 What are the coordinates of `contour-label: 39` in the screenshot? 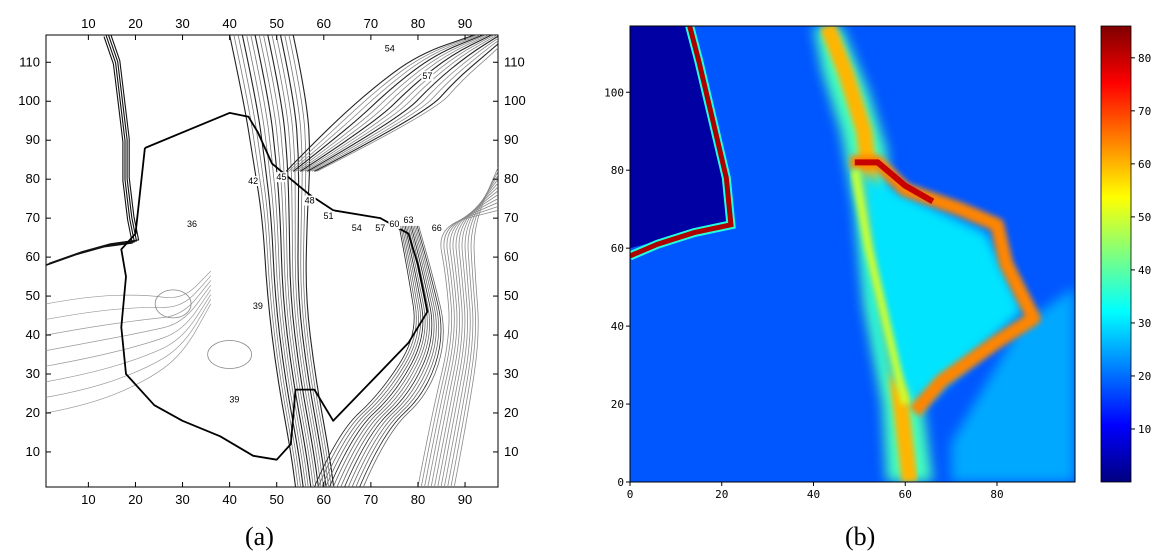 It's located at (258, 306).